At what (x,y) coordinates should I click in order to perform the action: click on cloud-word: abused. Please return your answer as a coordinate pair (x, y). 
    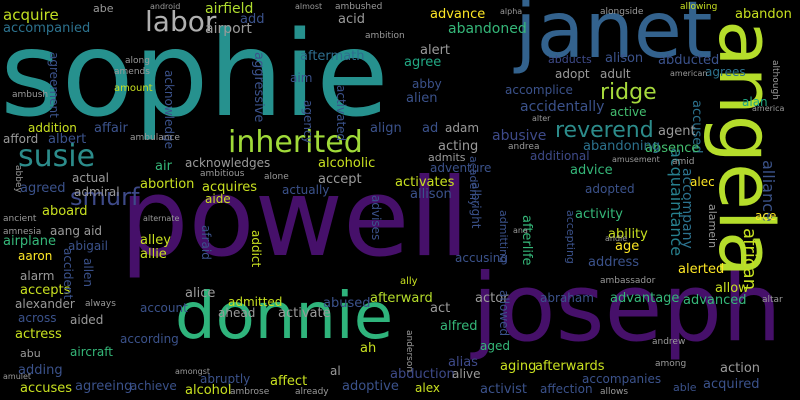
    Looking at the image, I should click on (347, 303).